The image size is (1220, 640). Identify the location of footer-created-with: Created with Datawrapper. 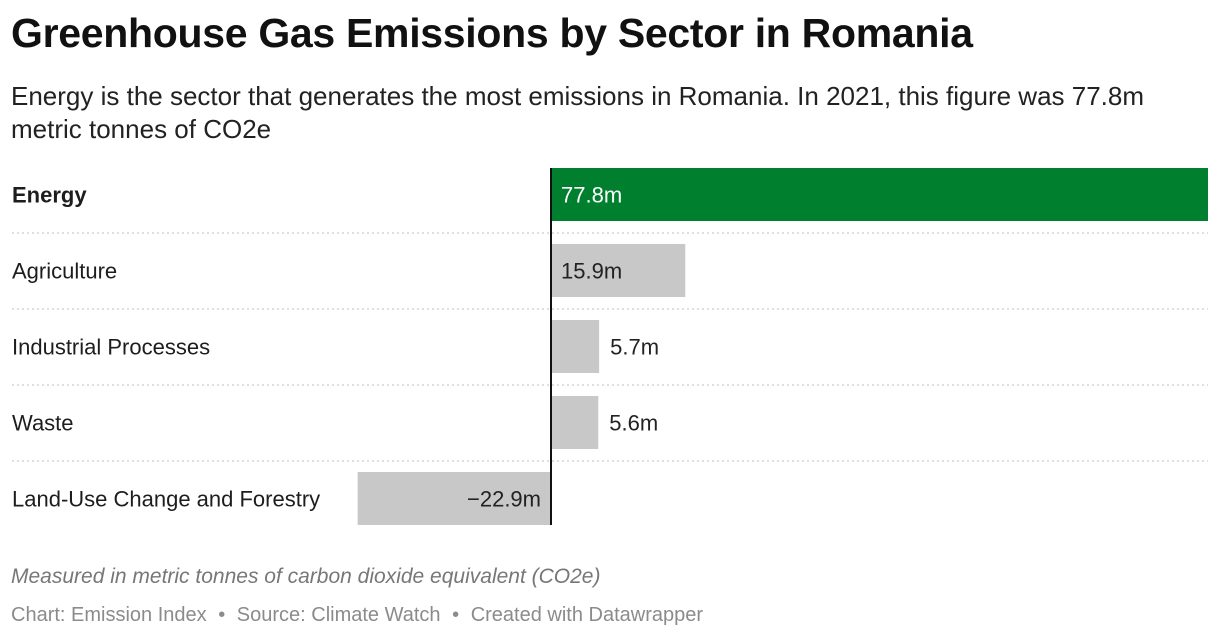
(587, 615).